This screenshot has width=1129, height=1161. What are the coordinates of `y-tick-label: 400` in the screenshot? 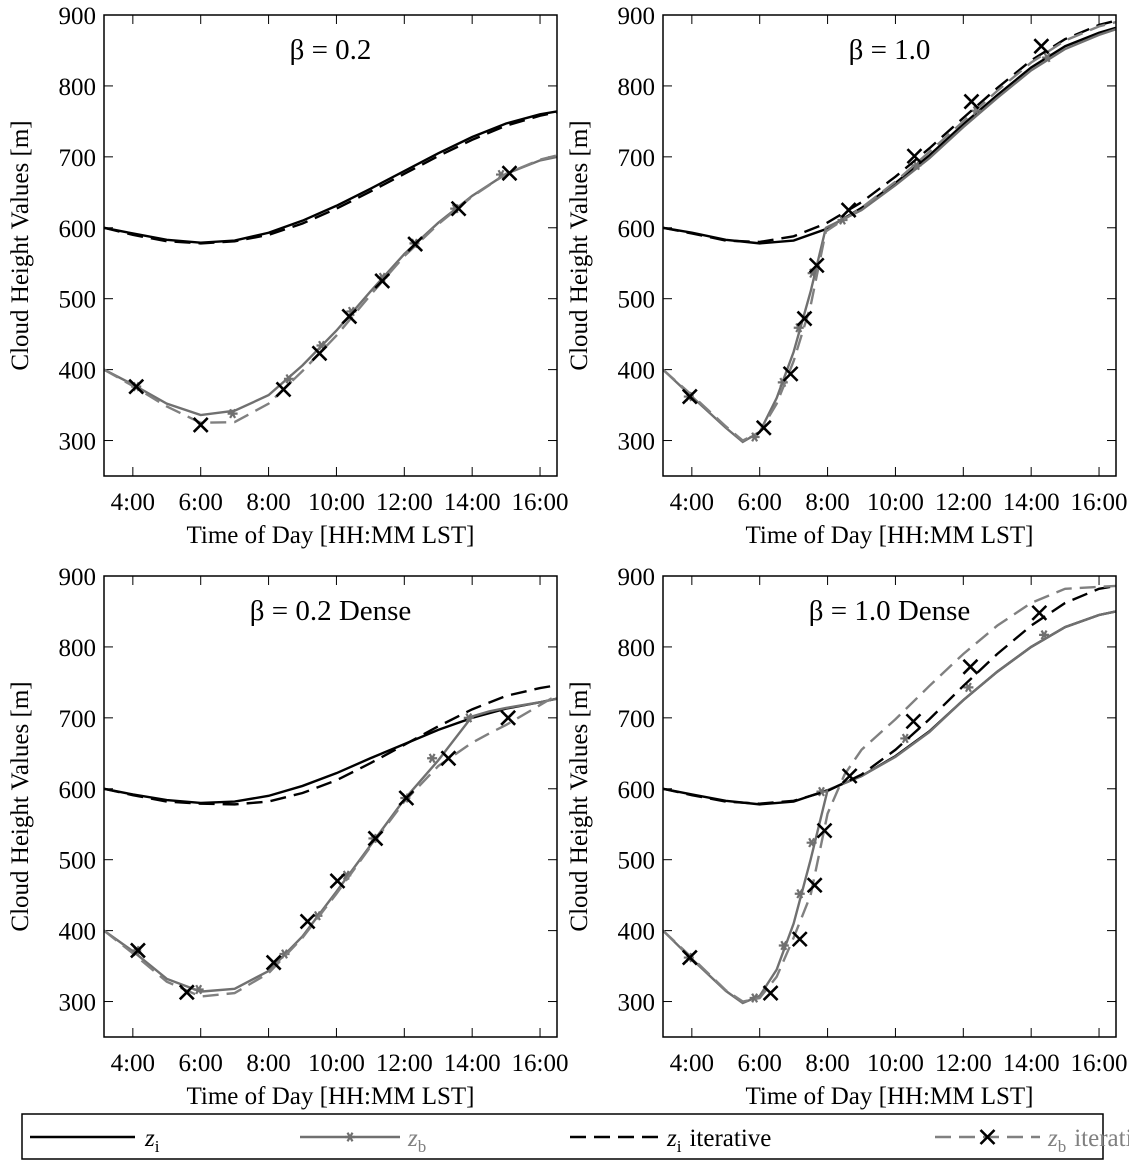 It's located at (78, 932).